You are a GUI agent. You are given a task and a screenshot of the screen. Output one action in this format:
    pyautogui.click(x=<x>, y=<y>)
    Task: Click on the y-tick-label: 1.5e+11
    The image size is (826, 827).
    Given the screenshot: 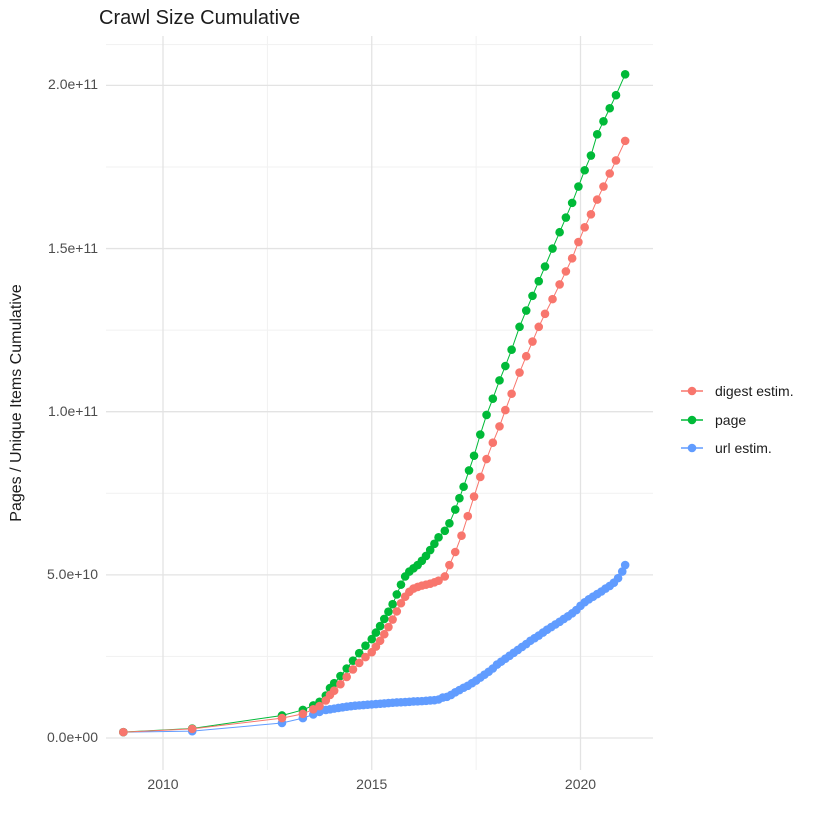 What is the action you would take?
    pyautogui.click(x=73, y=247)
    